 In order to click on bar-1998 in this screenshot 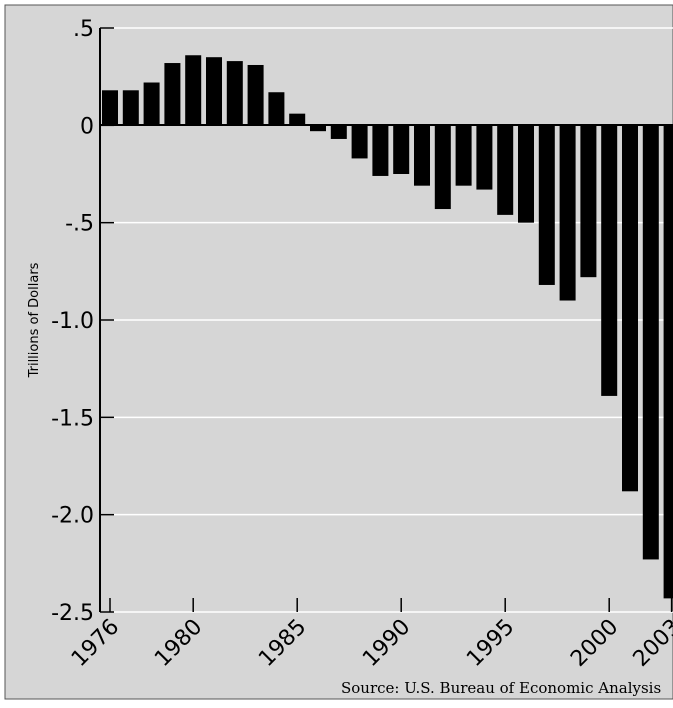, I will do `click(567, 213)`.